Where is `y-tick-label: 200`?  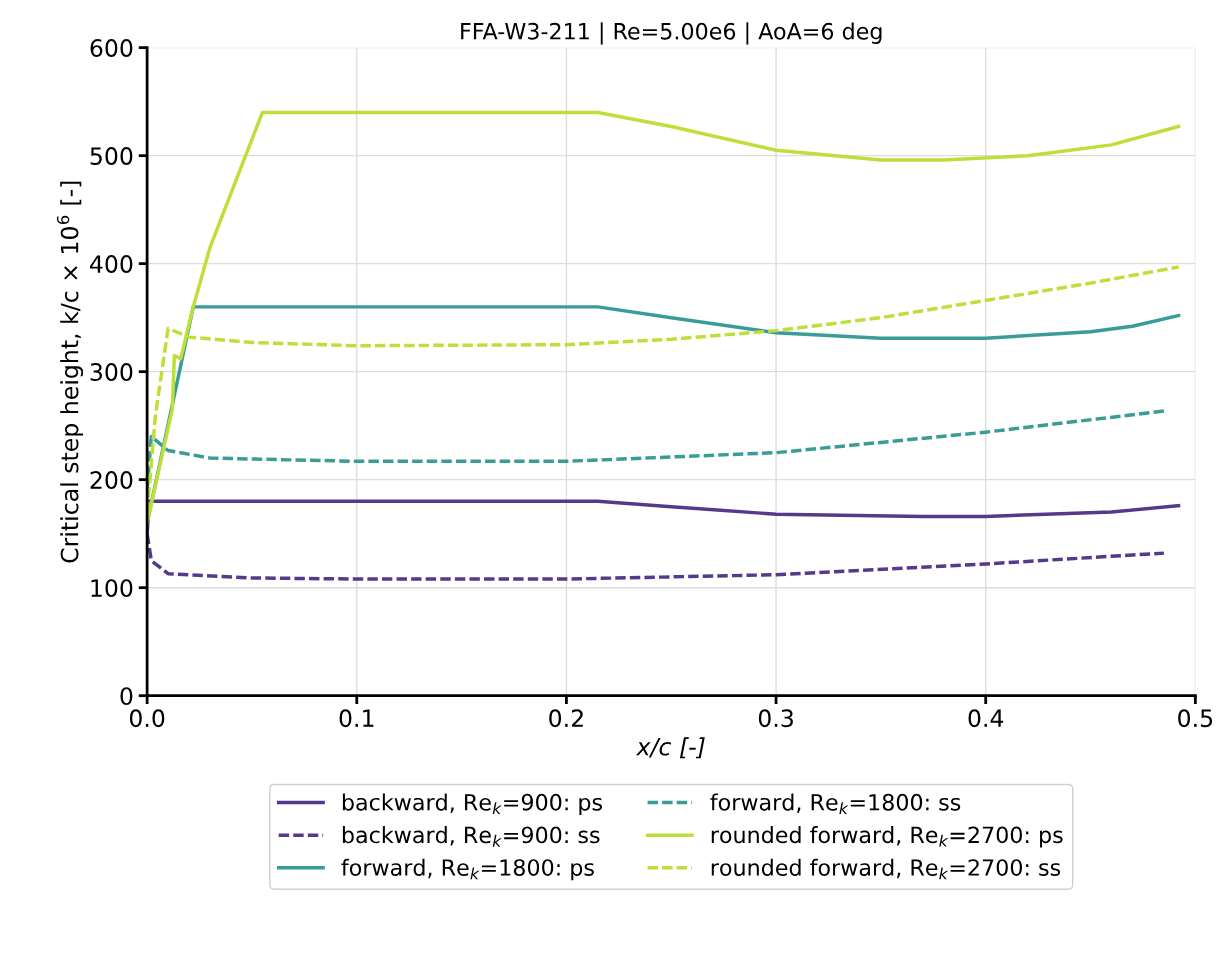 y-tick-label: 200 is located at coordinates (111, 480).